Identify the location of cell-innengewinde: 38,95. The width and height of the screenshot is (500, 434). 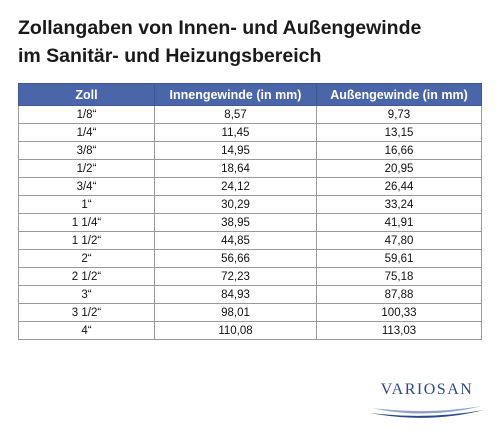
(235, 222).